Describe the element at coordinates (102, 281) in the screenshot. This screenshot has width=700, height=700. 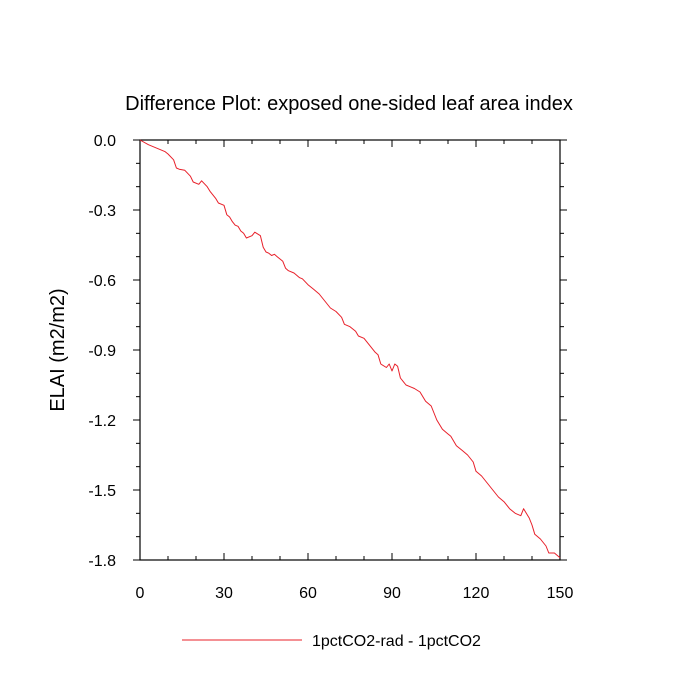
I see `y-tick-label: -0.6` at that location.